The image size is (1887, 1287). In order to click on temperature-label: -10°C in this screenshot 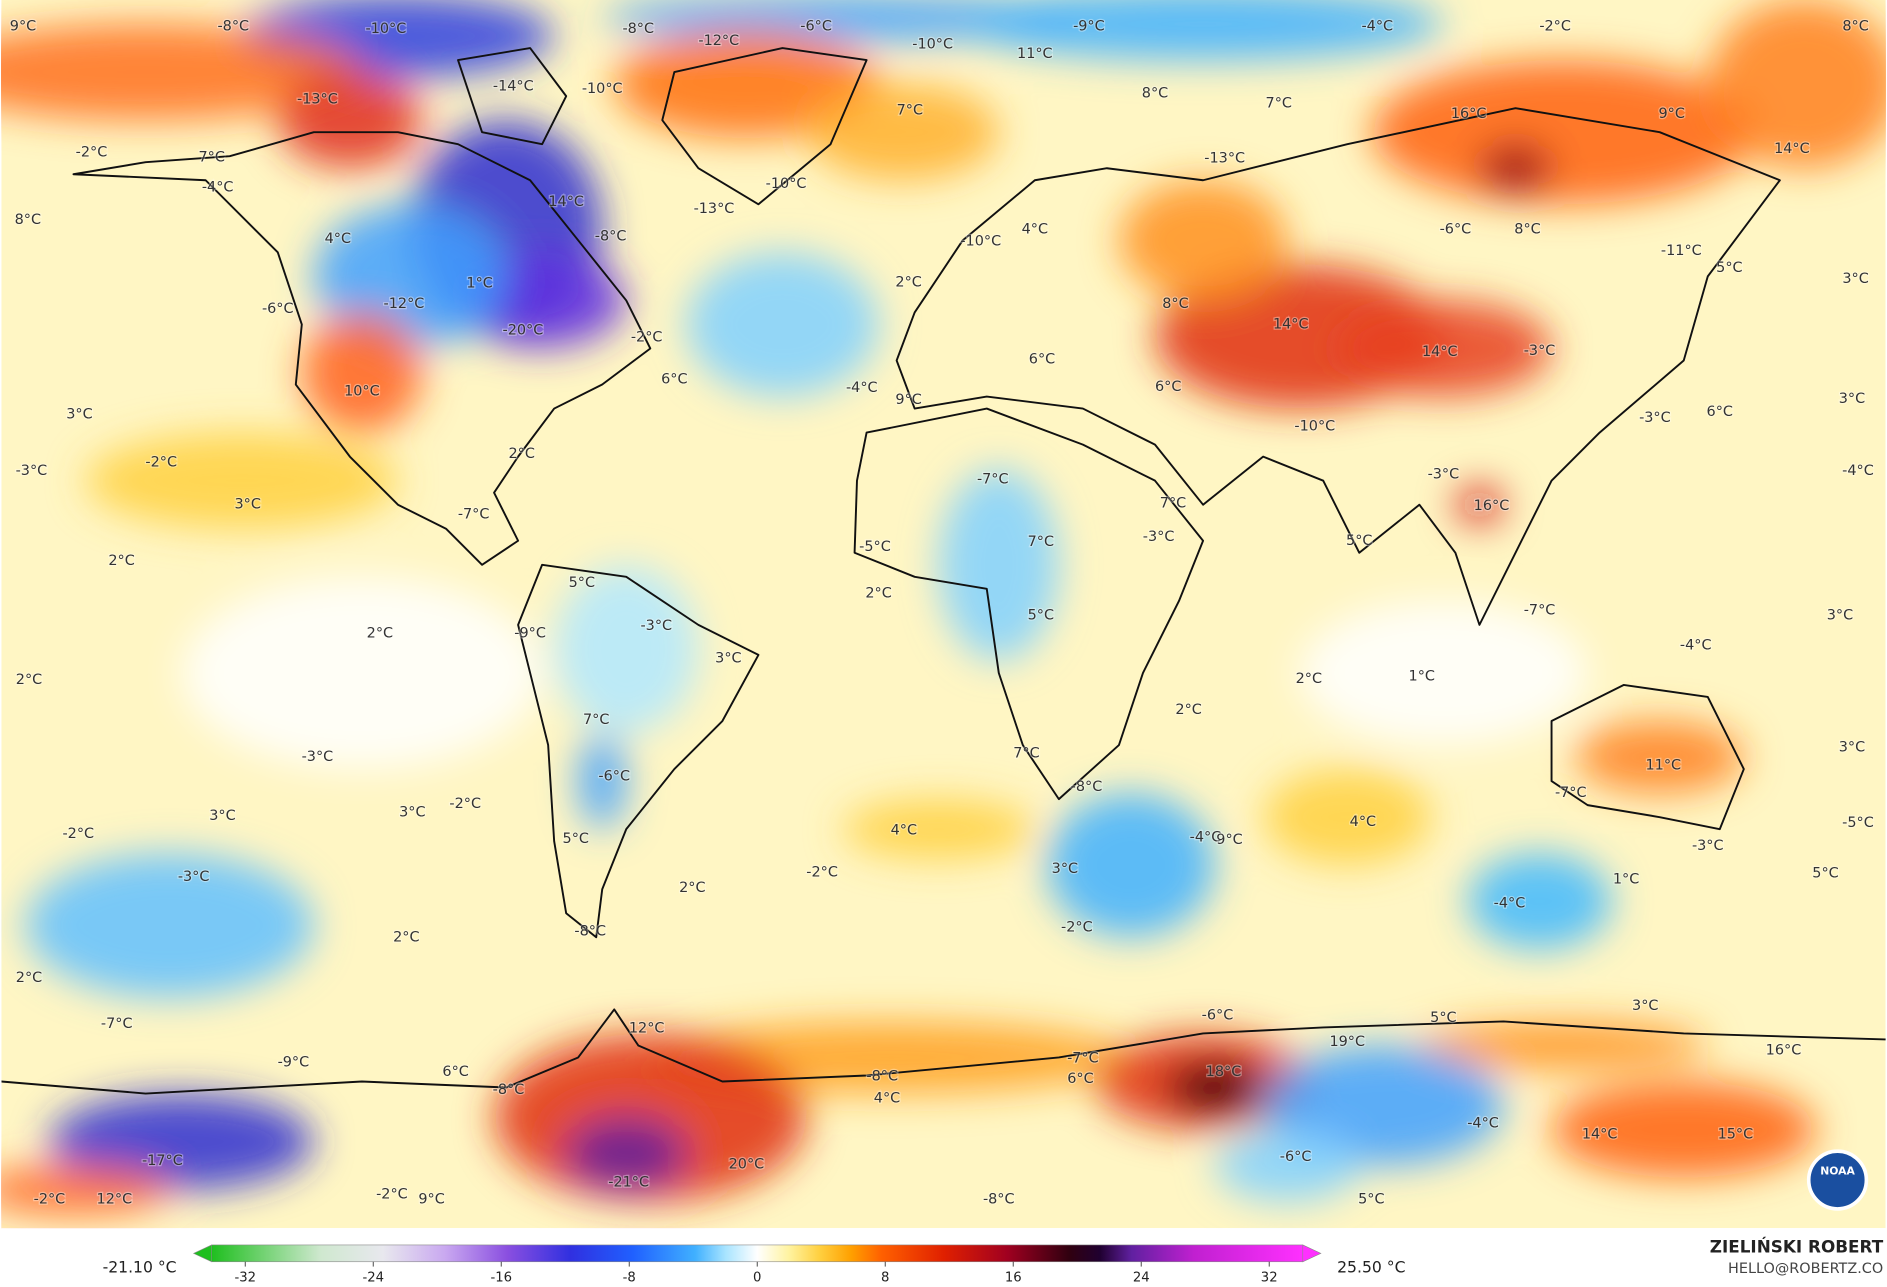, I will do `click(1314, 427)`.